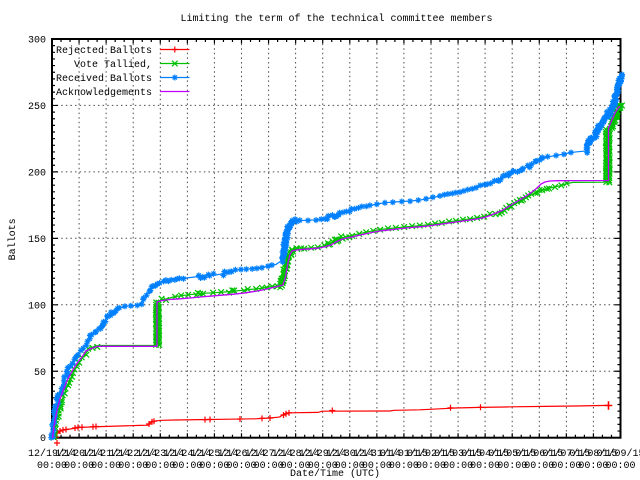 The image size is (640, 480). What do you see at coordinates (113, 65) in the screenshot?
I see `svg-text: Vote Tallied,` at bounding box center [113, 65].